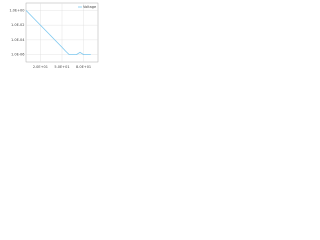  I want to click on x-tick-label: 2.0E+01, so click(40, 67).